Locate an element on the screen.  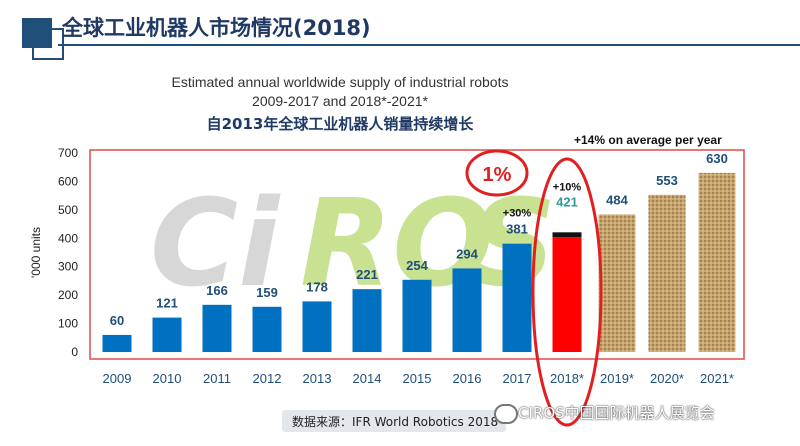
data-label: 166 is located at coordinates (217, 290).